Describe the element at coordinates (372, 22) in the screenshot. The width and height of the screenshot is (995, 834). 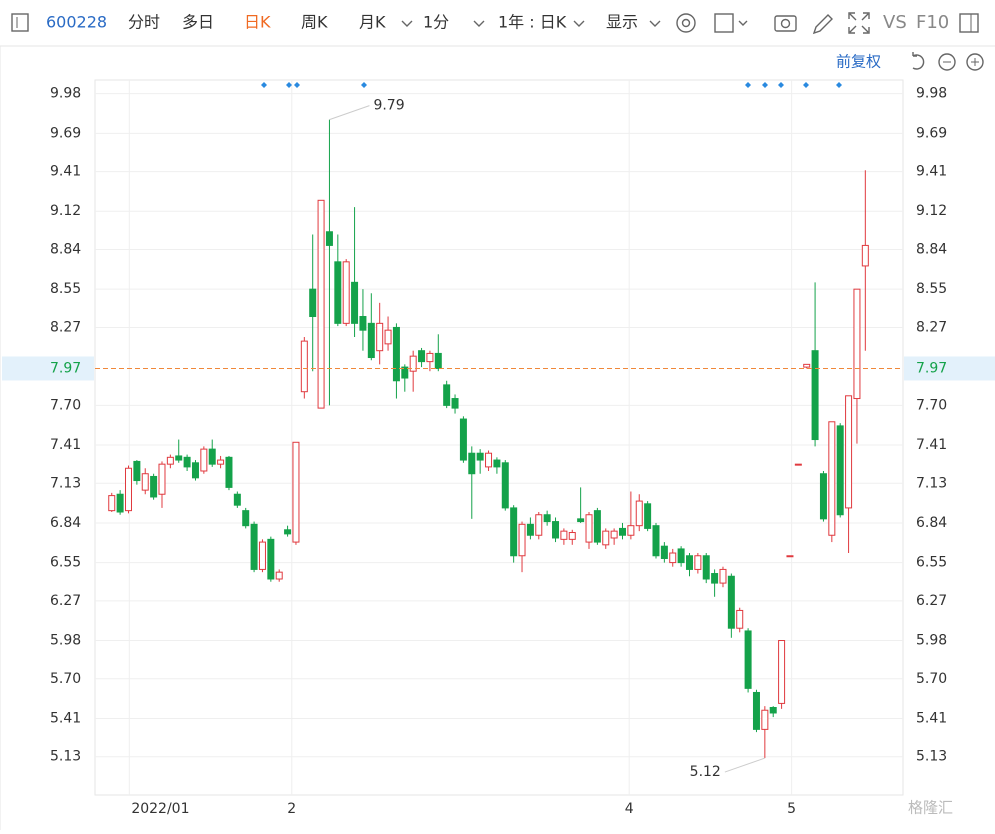
I see `tab: 月K` at that location.